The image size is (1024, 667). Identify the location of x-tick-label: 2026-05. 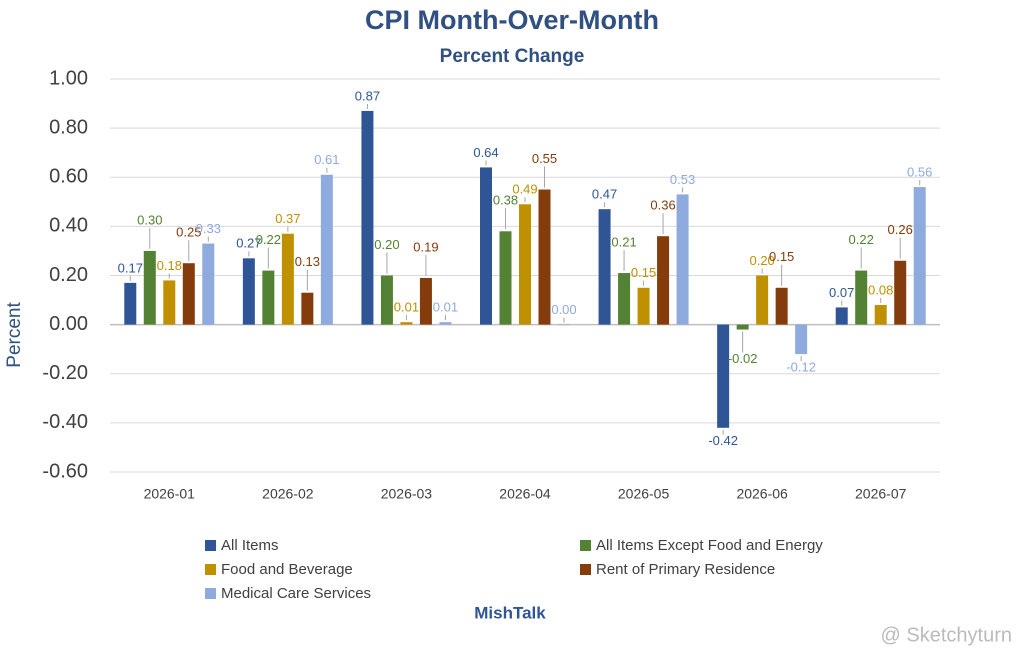
(644, 494).